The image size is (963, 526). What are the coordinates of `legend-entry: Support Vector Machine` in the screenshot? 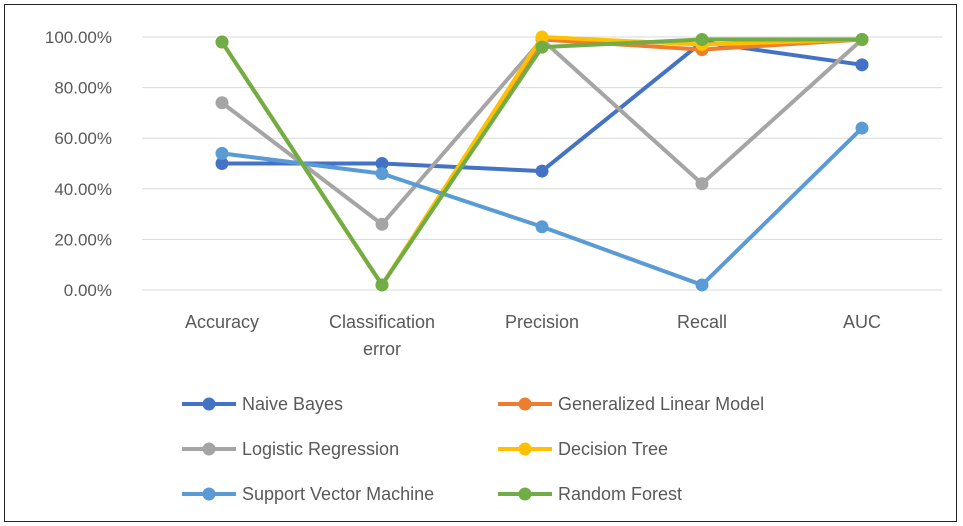 It's located at (308, 494).